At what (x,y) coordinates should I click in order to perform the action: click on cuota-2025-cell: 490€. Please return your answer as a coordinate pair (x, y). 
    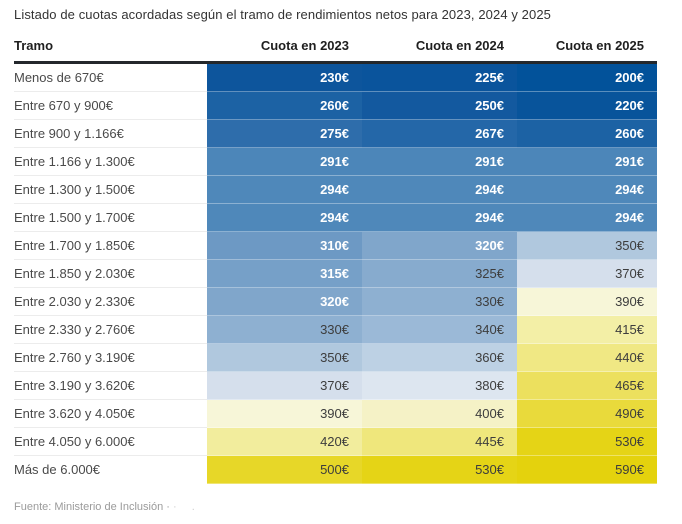
    Looking at the image, I should click on (587, 414).